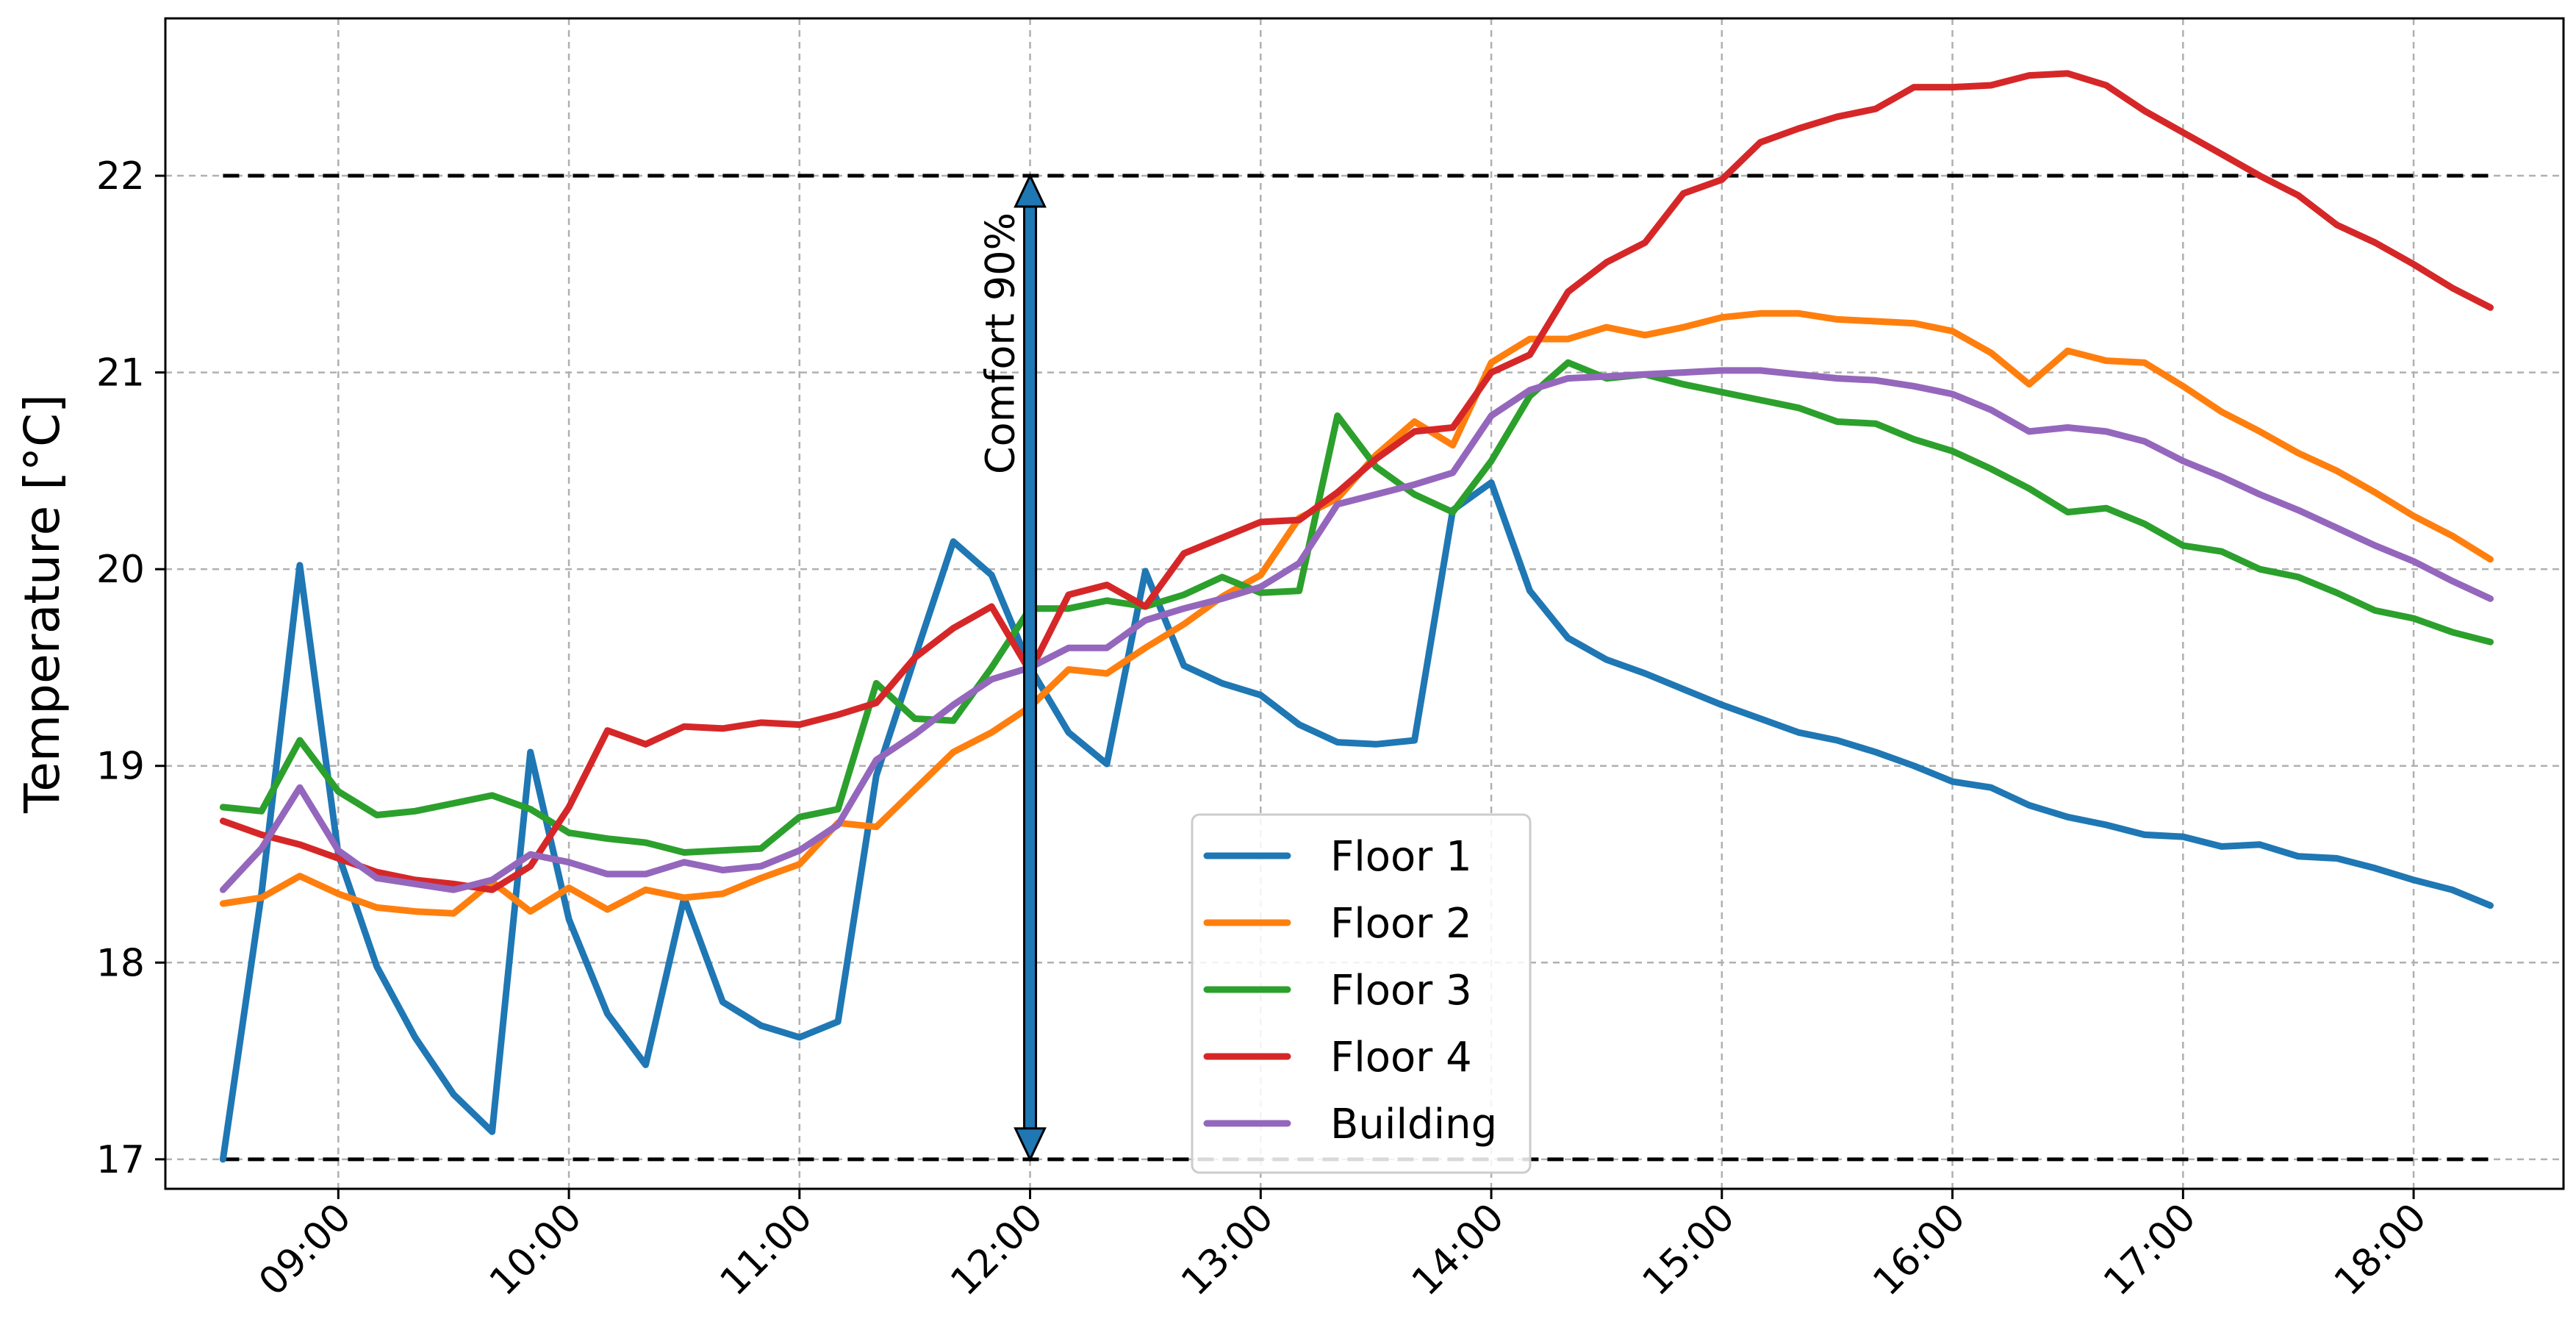 Image resolution: width=2576 pixels, height=1341 pixels. I want to click on legend: Floor 1 Floor 2 Floor 3 Floor 4 Building, so click(1361, 994).